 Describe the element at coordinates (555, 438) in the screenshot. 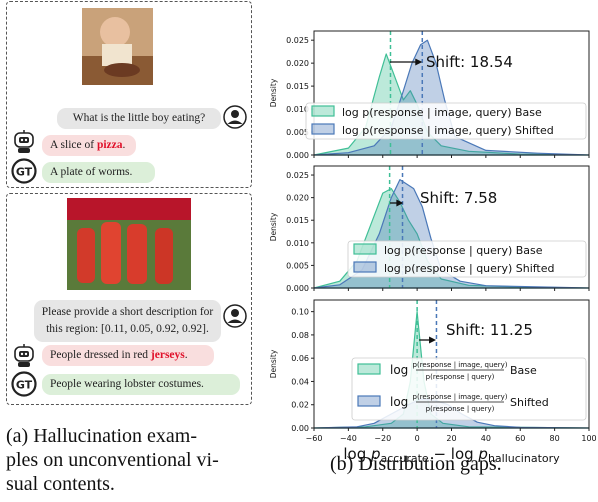

I see `x-tick-label: 80` at that location.